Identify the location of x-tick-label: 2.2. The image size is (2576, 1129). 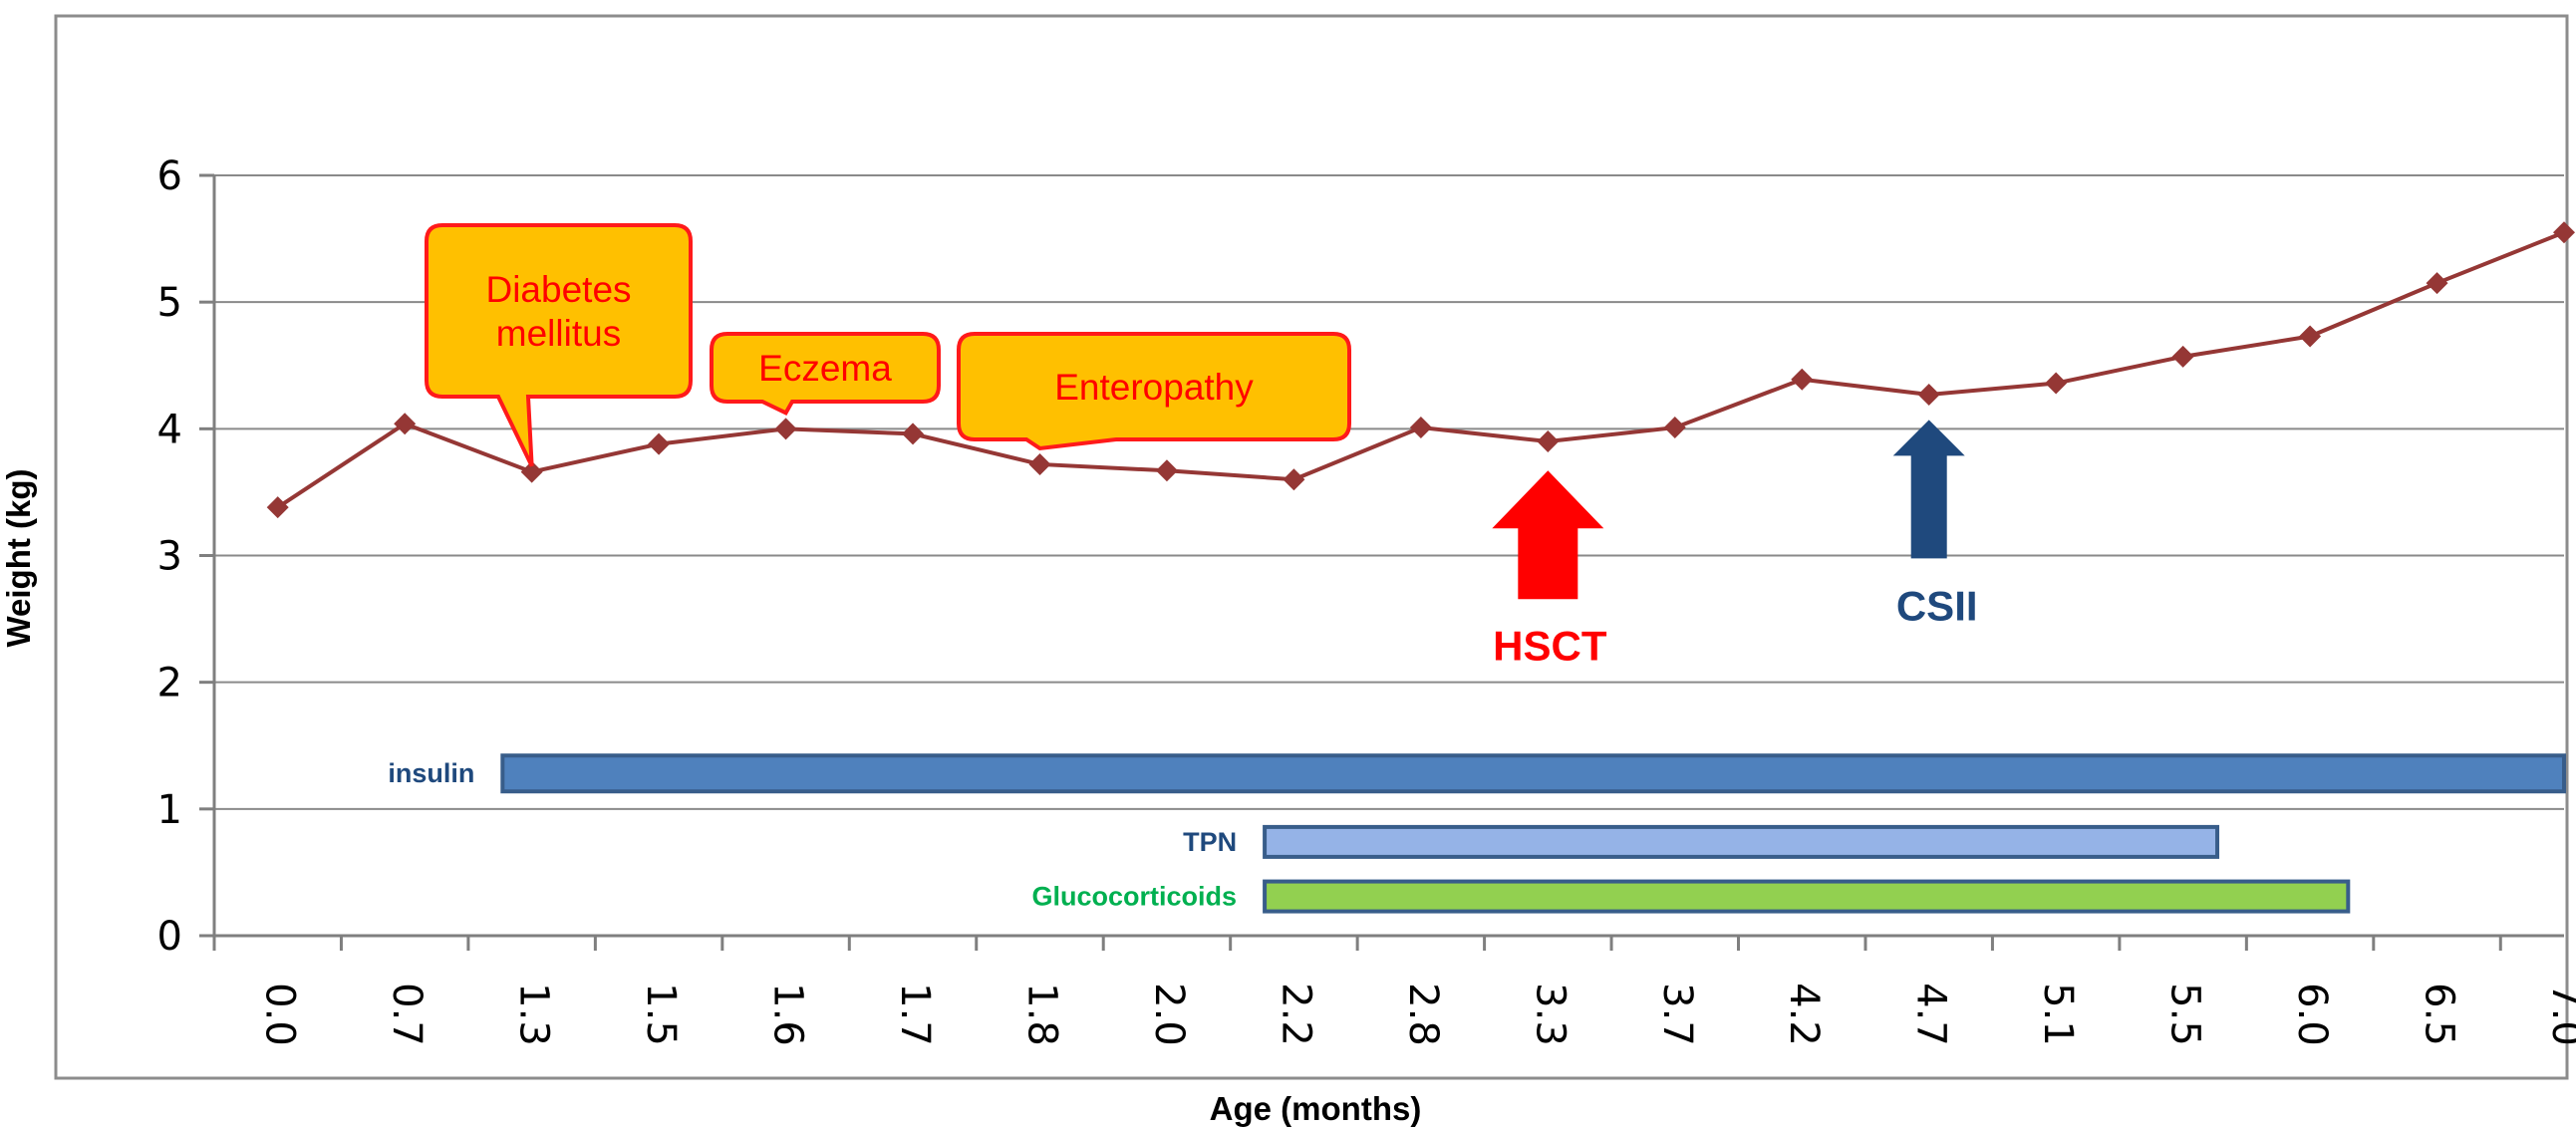
(1295, 1014).